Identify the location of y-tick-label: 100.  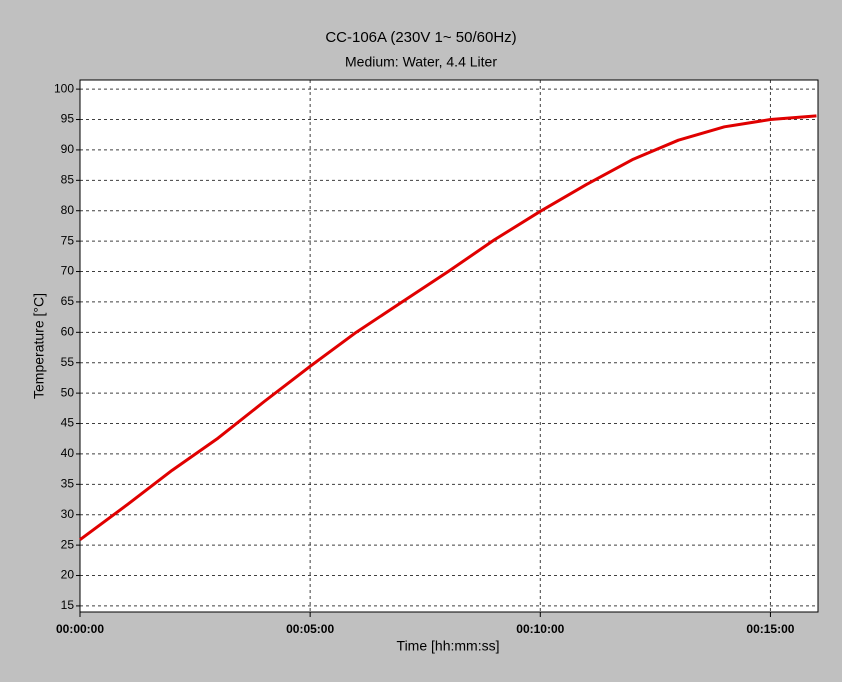
(64, 88).